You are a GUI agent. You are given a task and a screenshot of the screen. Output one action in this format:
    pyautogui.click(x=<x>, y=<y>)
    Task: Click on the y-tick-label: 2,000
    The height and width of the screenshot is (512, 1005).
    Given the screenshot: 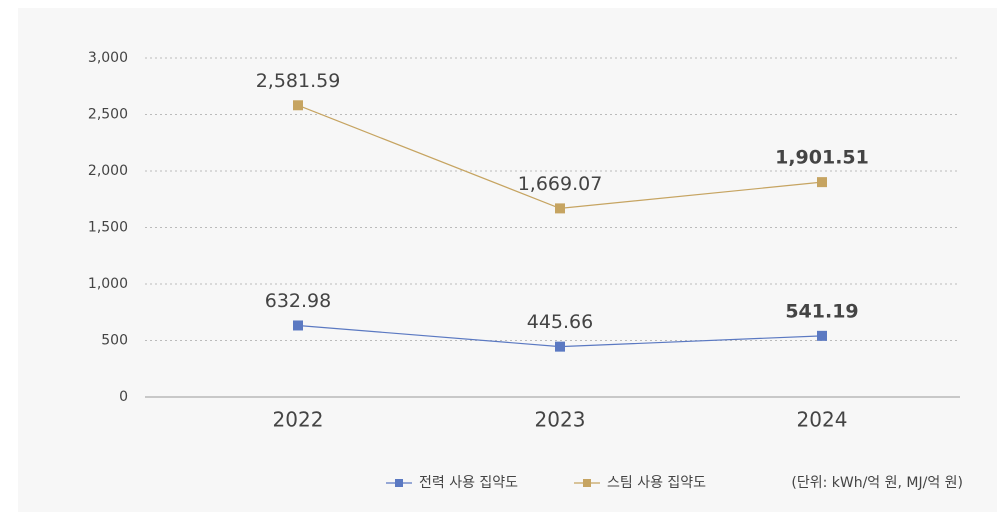 What is the action you would take?
    pyautogui.click(x=108, y=171)
    